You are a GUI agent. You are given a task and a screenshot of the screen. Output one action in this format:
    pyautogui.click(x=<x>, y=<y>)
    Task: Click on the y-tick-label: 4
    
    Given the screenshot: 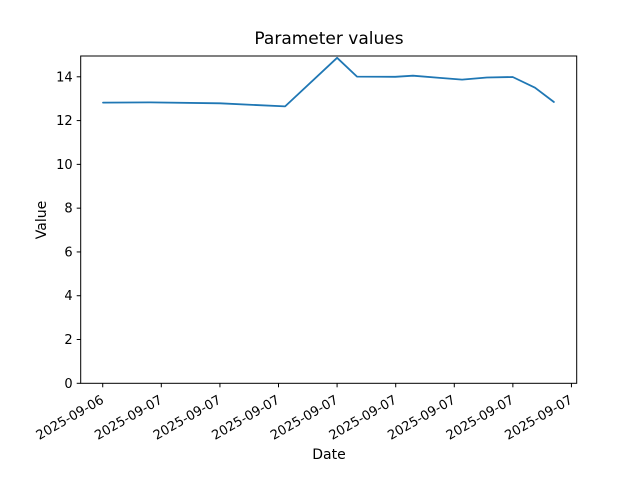 What is the action you would take?
    pyautogui.click(x=68, y=296)
    